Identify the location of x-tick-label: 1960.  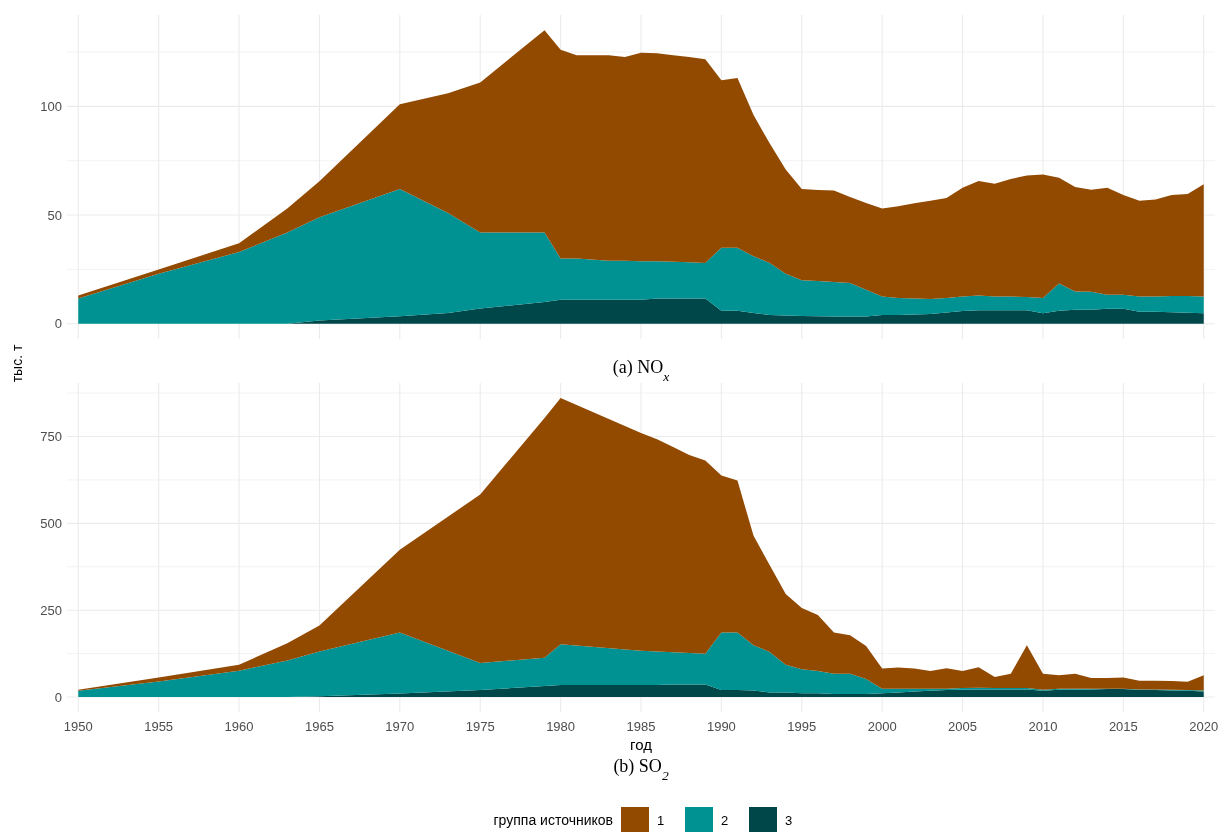
(239, 726).